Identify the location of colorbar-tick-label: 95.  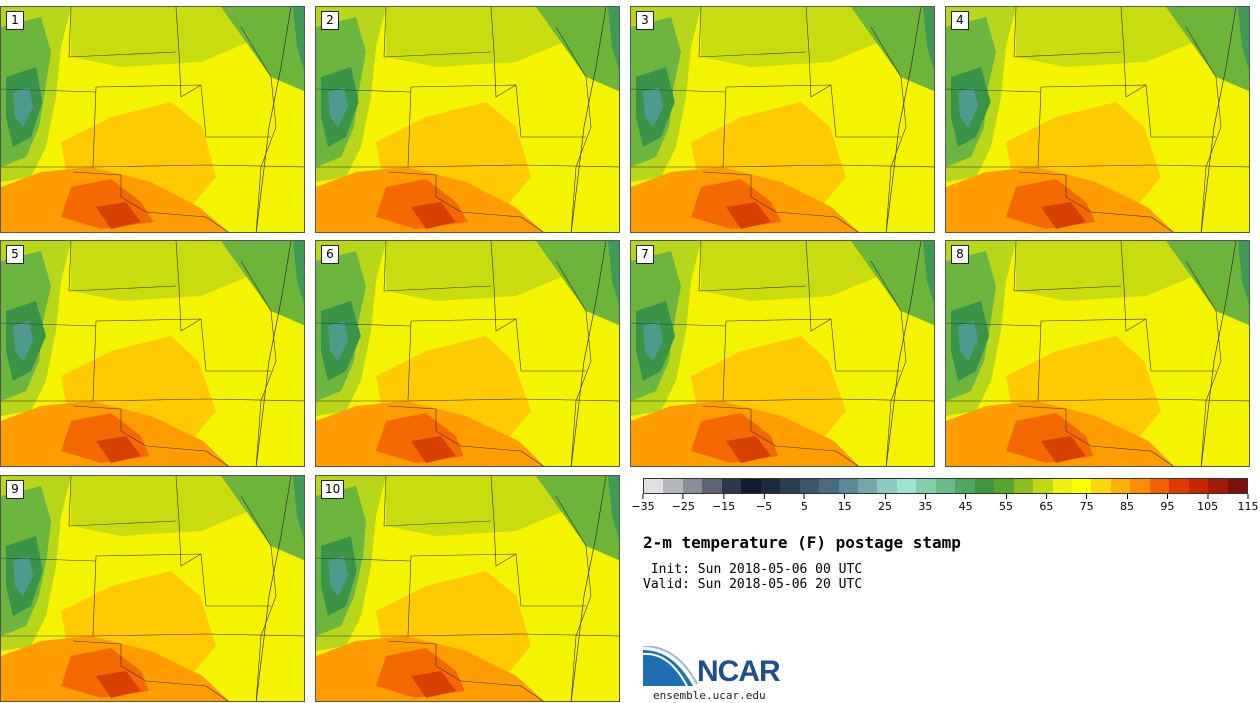
(1167, 503).